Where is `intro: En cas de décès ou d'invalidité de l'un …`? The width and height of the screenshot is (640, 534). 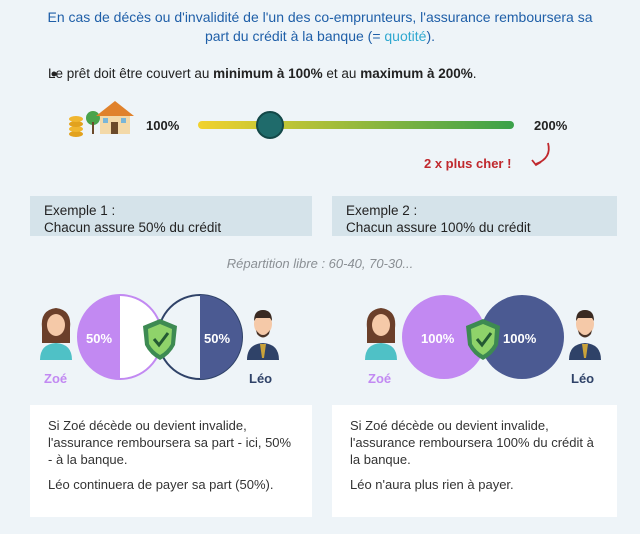
intro: En cas de décès ou d'invalidité de l'un … is located at coordinates (320, 27).